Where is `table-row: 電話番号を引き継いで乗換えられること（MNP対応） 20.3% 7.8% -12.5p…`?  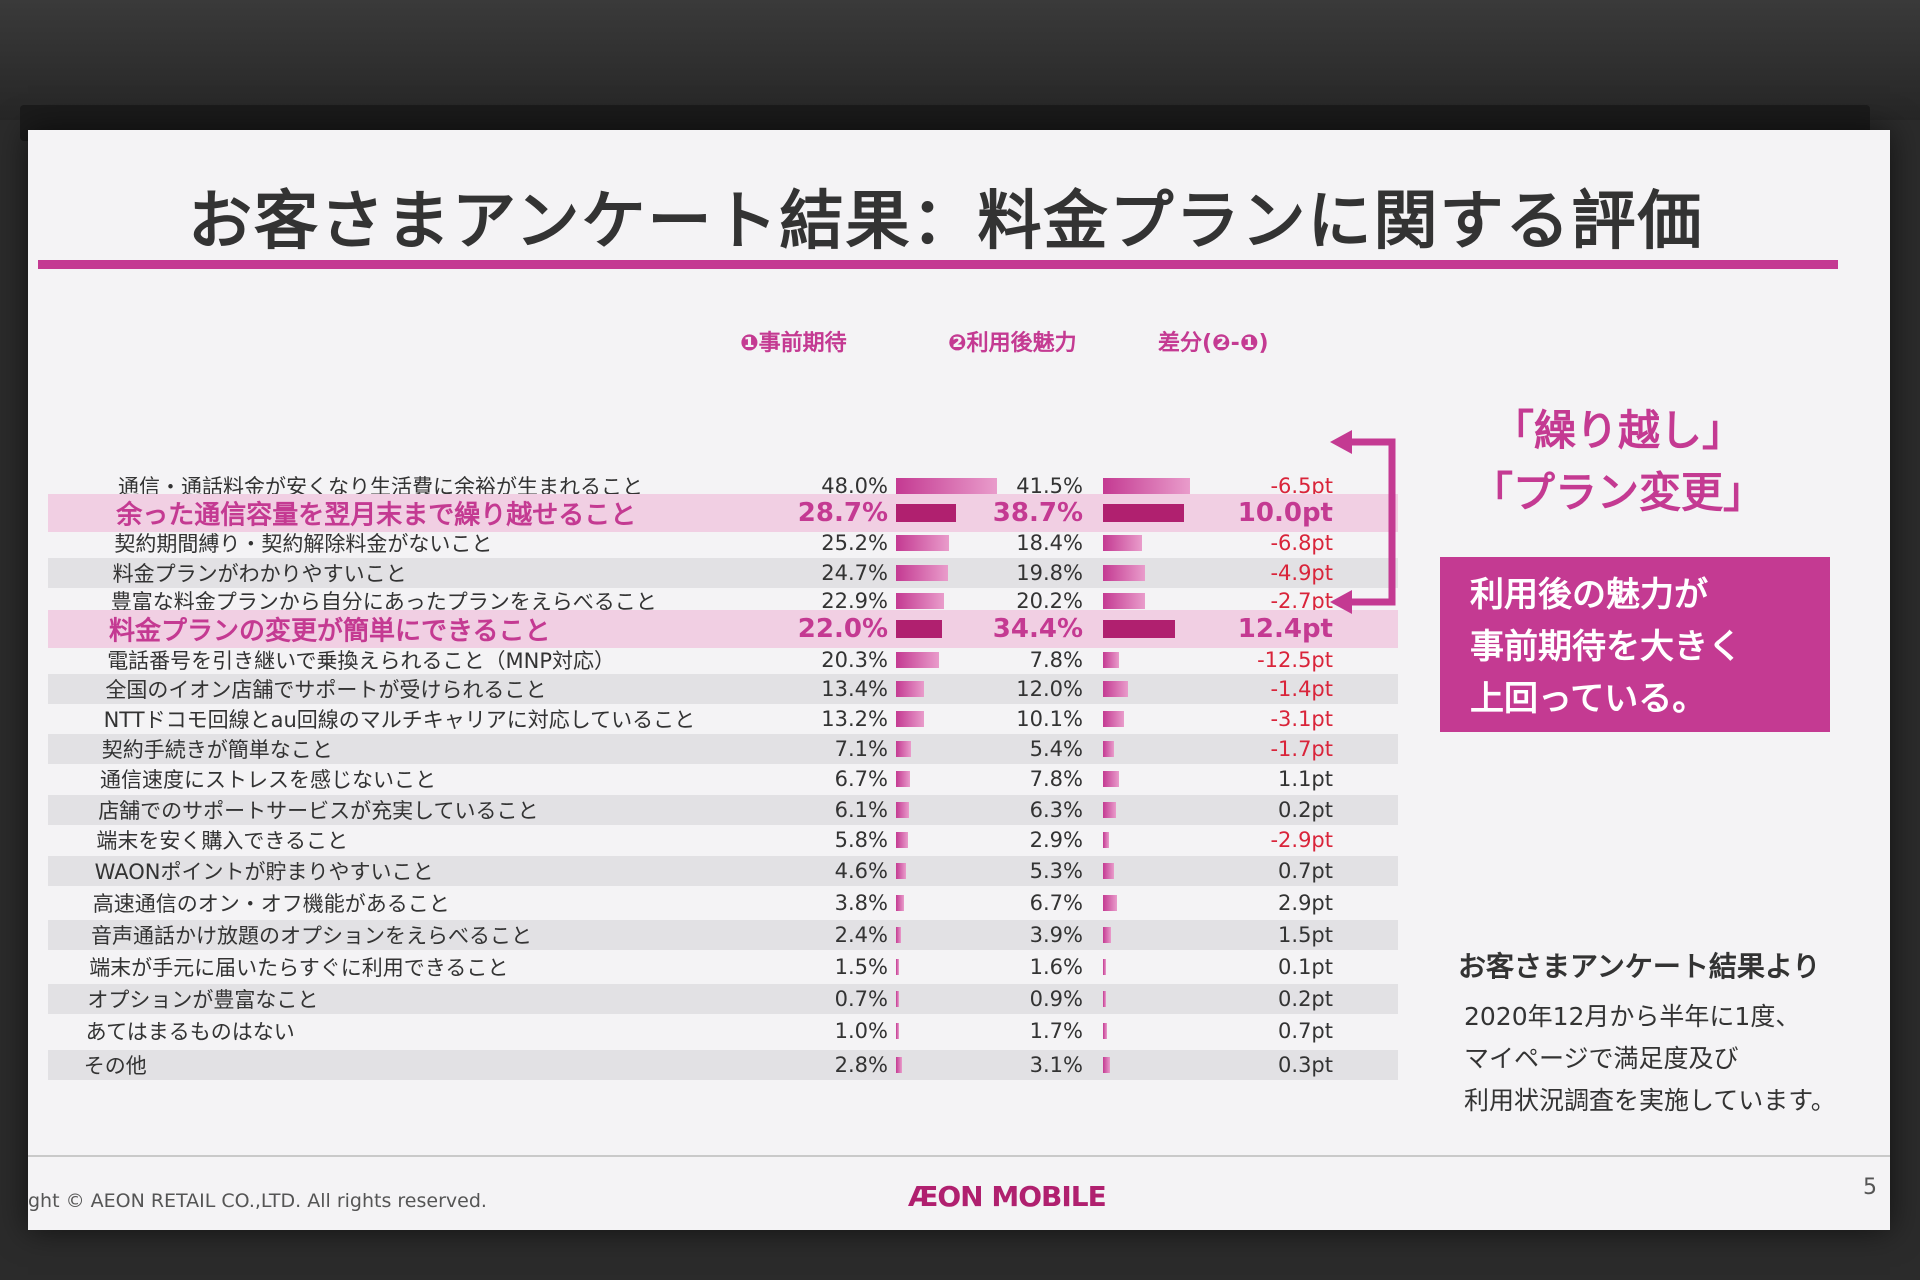
table-row: 電話番号を引き継いで乗換えられること（MNP対応） 20.3% 7.8% -12.5p… is located at coordinates (723, 660).